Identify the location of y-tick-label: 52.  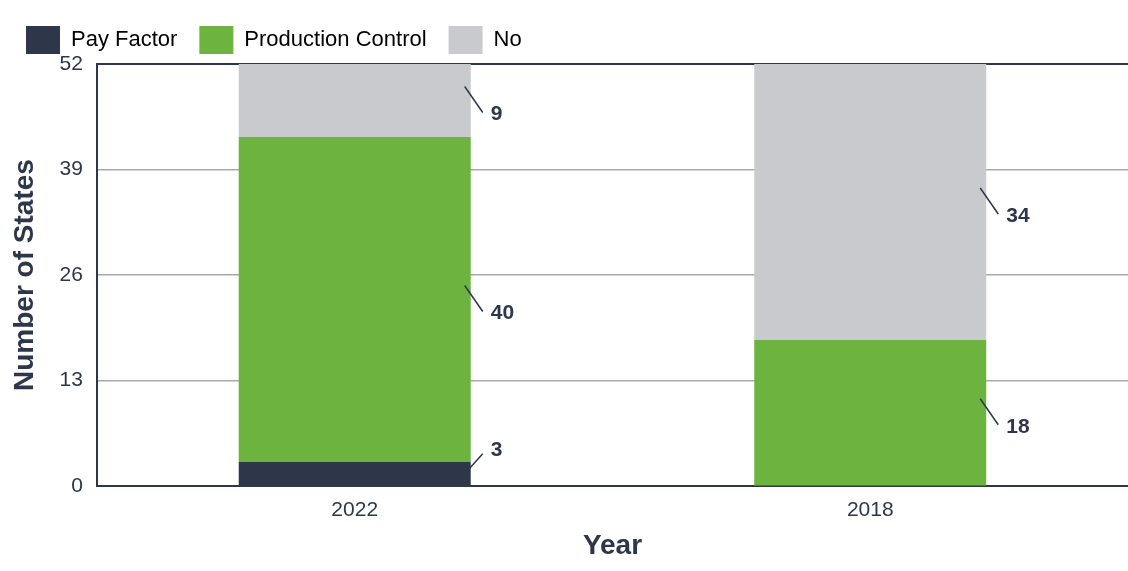
(71, 62).